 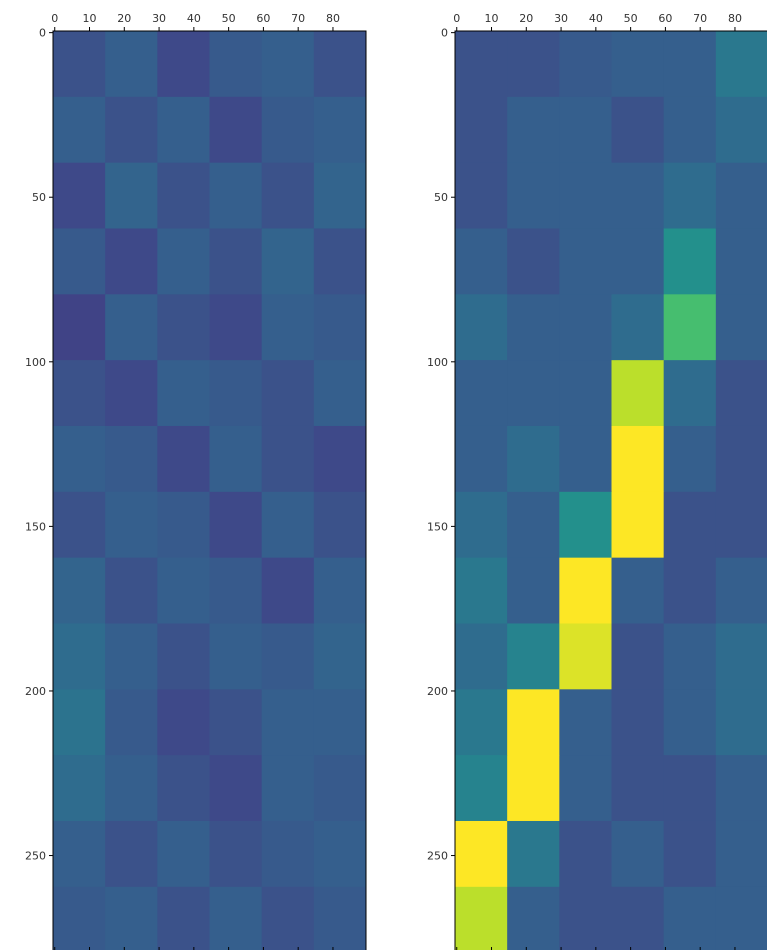 I want to click on x-tick-label: 30, so click(x=561, y=18).